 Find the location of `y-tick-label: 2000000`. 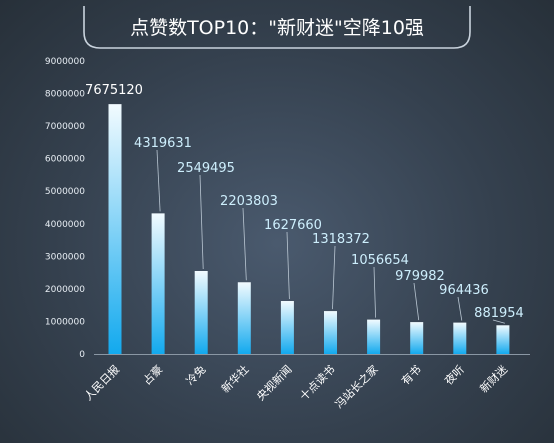

y-tick-label: 2000000 is located at coordinates (65, 290).